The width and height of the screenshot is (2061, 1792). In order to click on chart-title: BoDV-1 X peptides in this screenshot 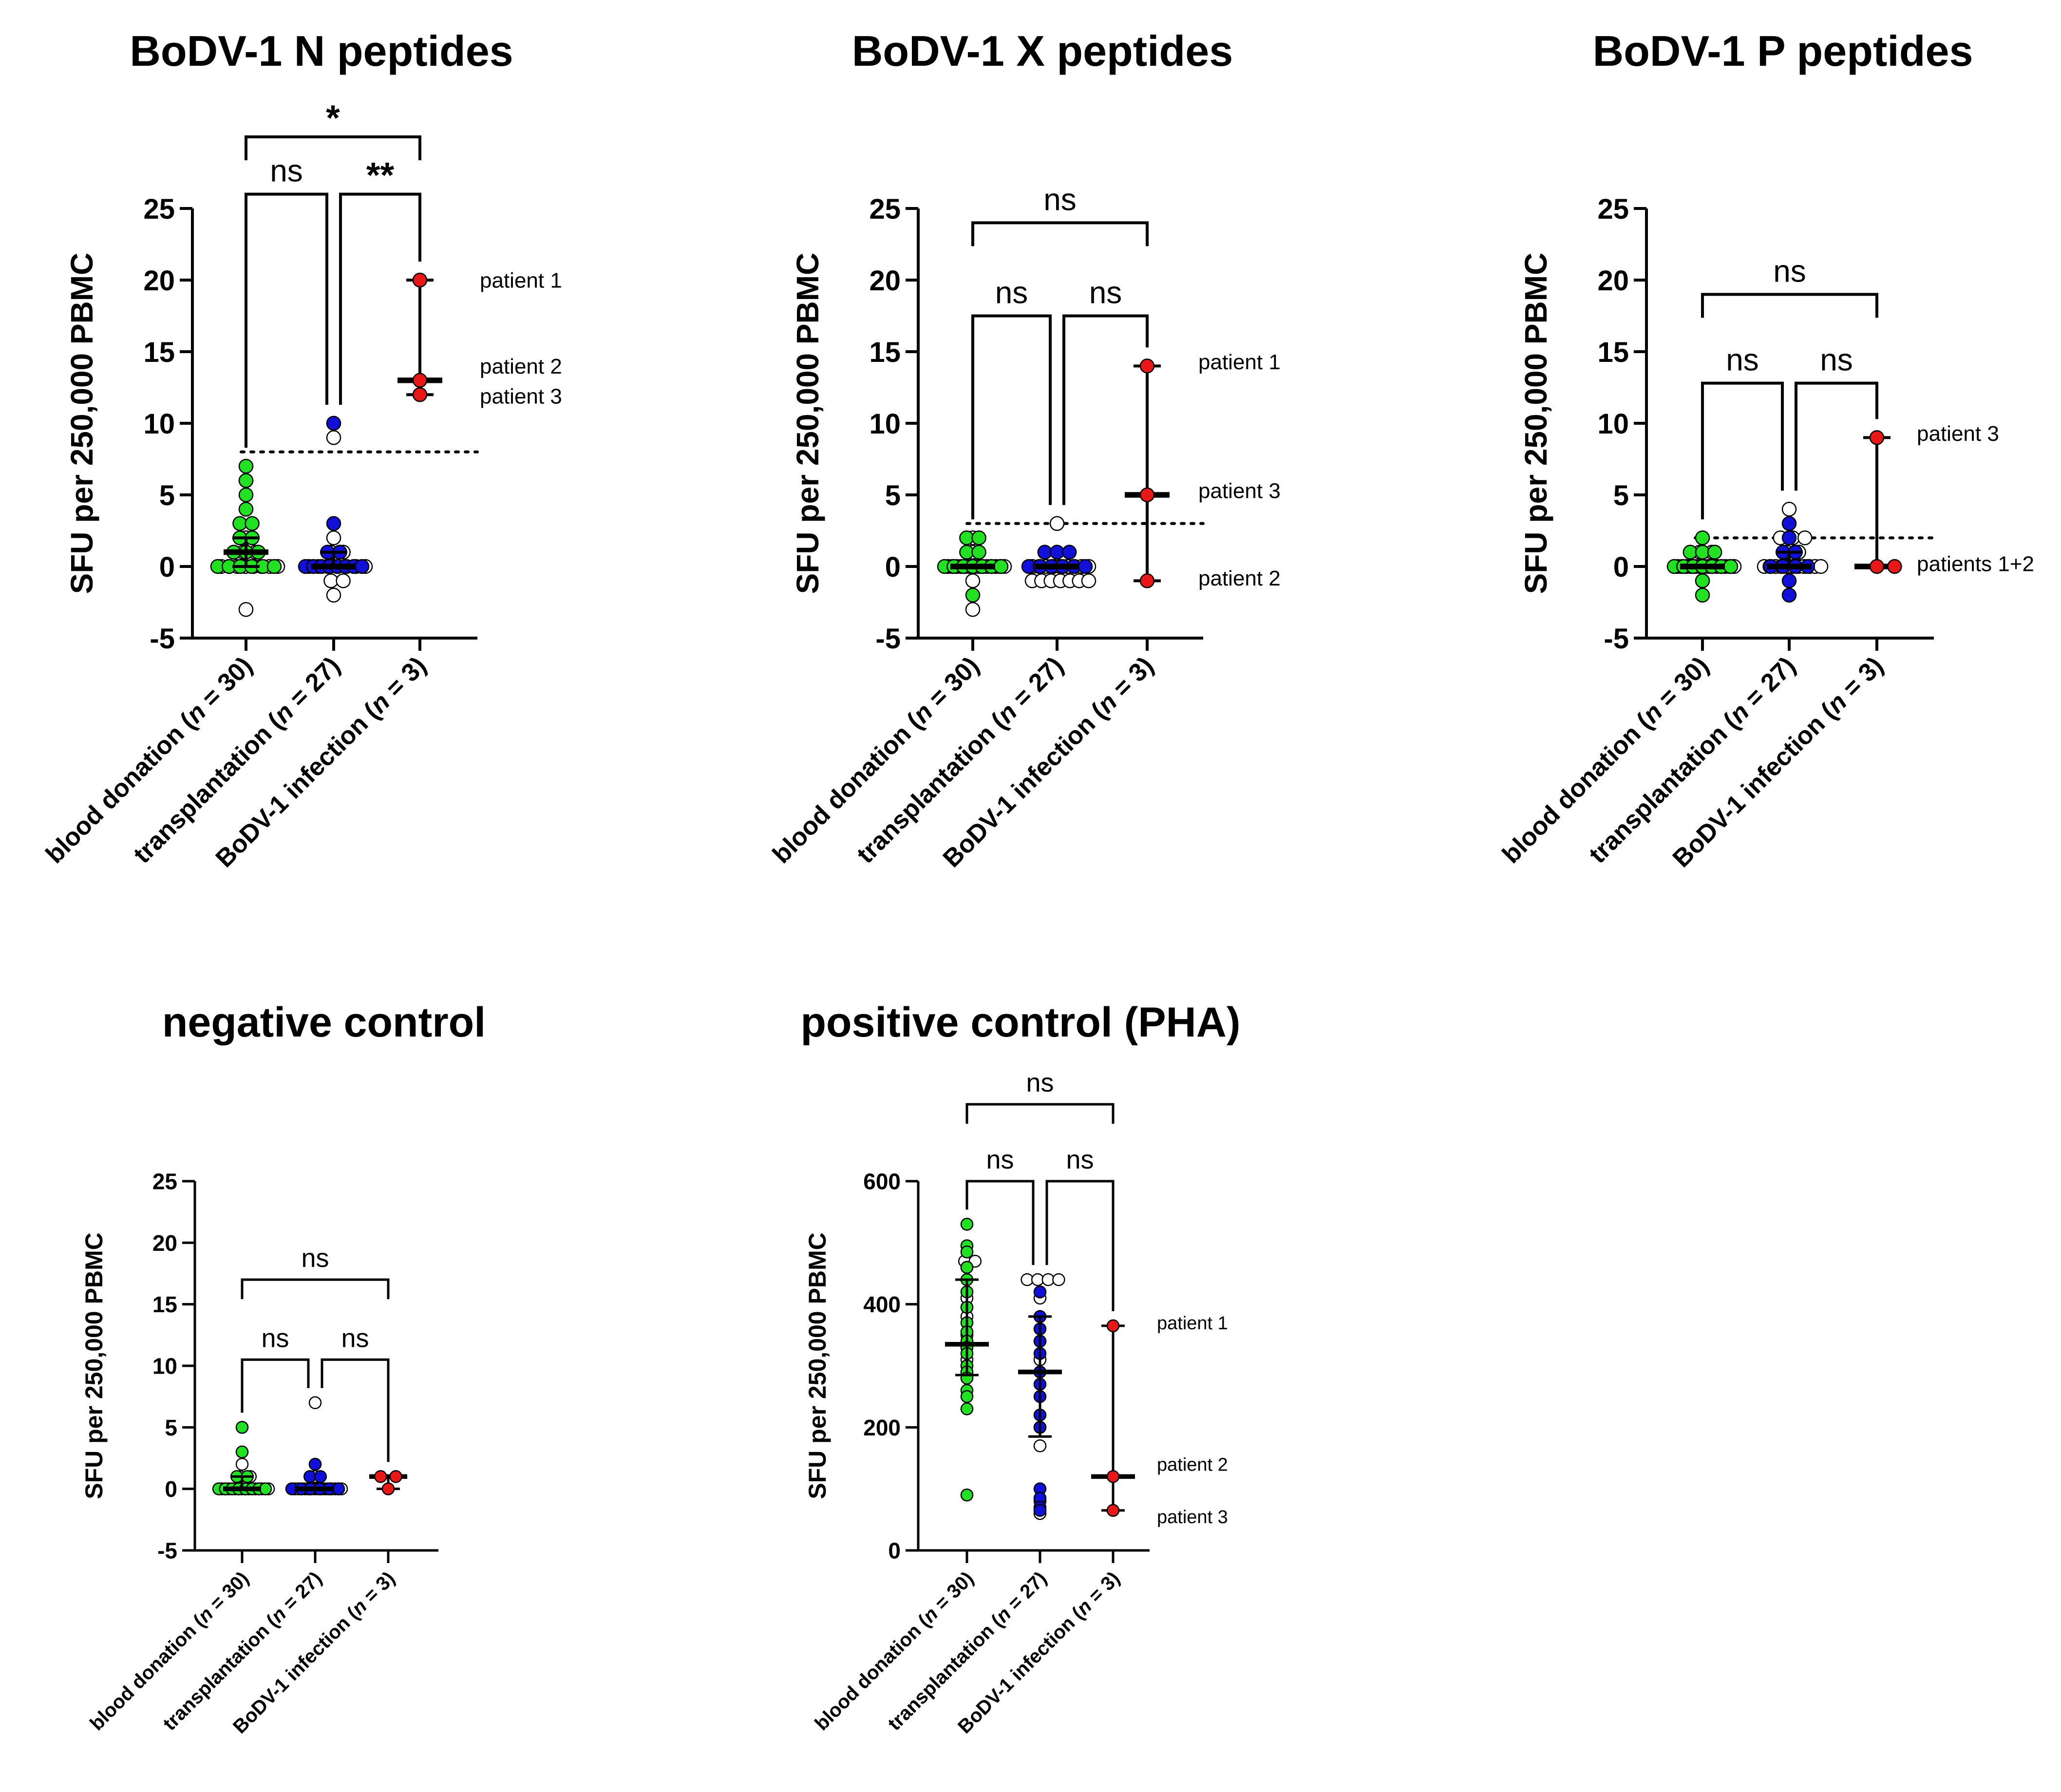, I will do `click(1043, 51)`.